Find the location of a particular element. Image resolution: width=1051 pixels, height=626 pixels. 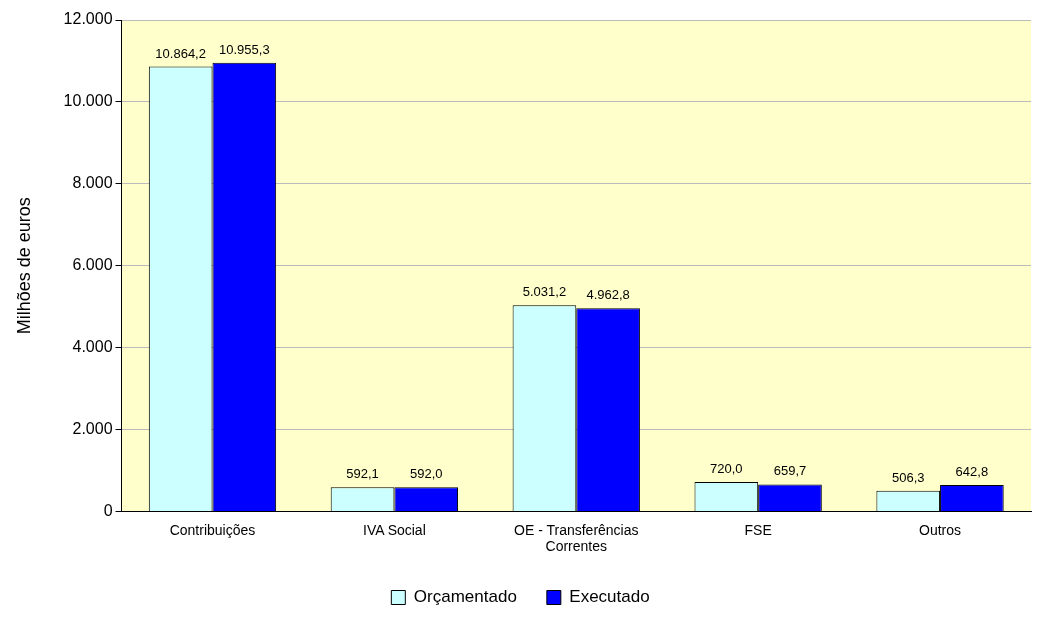

legend-label: Orçamentado is located at coordinates (465, 597).